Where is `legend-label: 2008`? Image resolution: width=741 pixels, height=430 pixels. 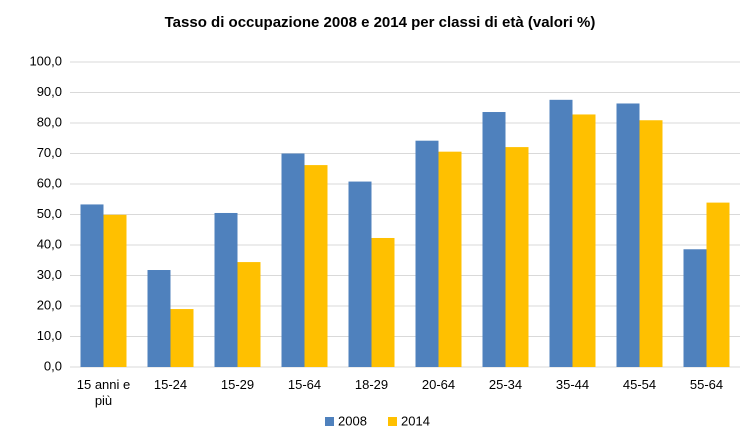
legend-label: 2008 is located at coordinates (352, 420).